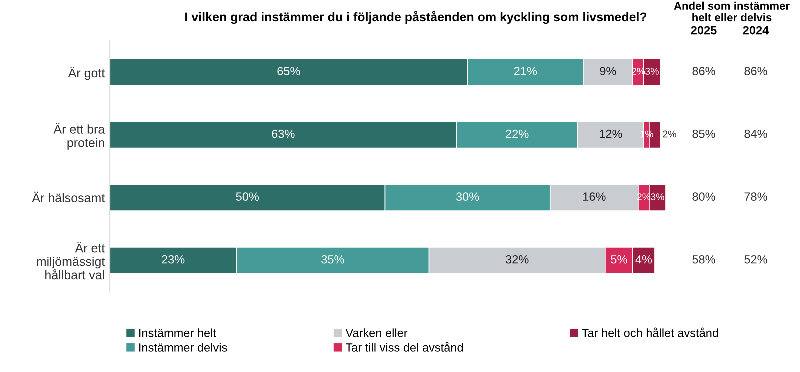  What do you see at coordinates (756, 134) in the screenshot?
I see `text: 84%` at bounding box center [756, 134].